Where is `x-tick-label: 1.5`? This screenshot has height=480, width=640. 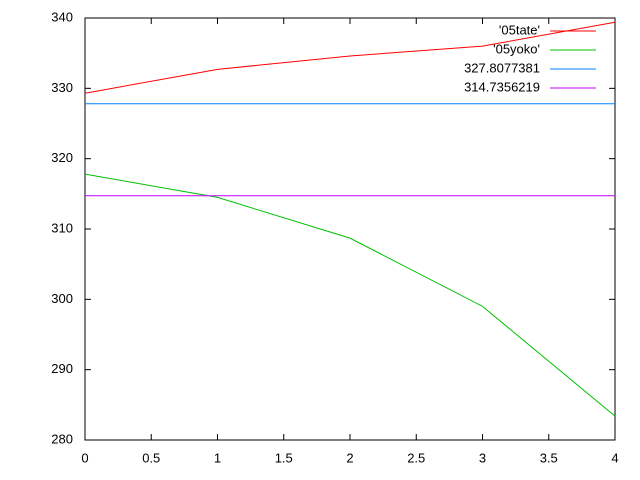
x-tick-label: 1.5 is located at coordinates (284, 457).